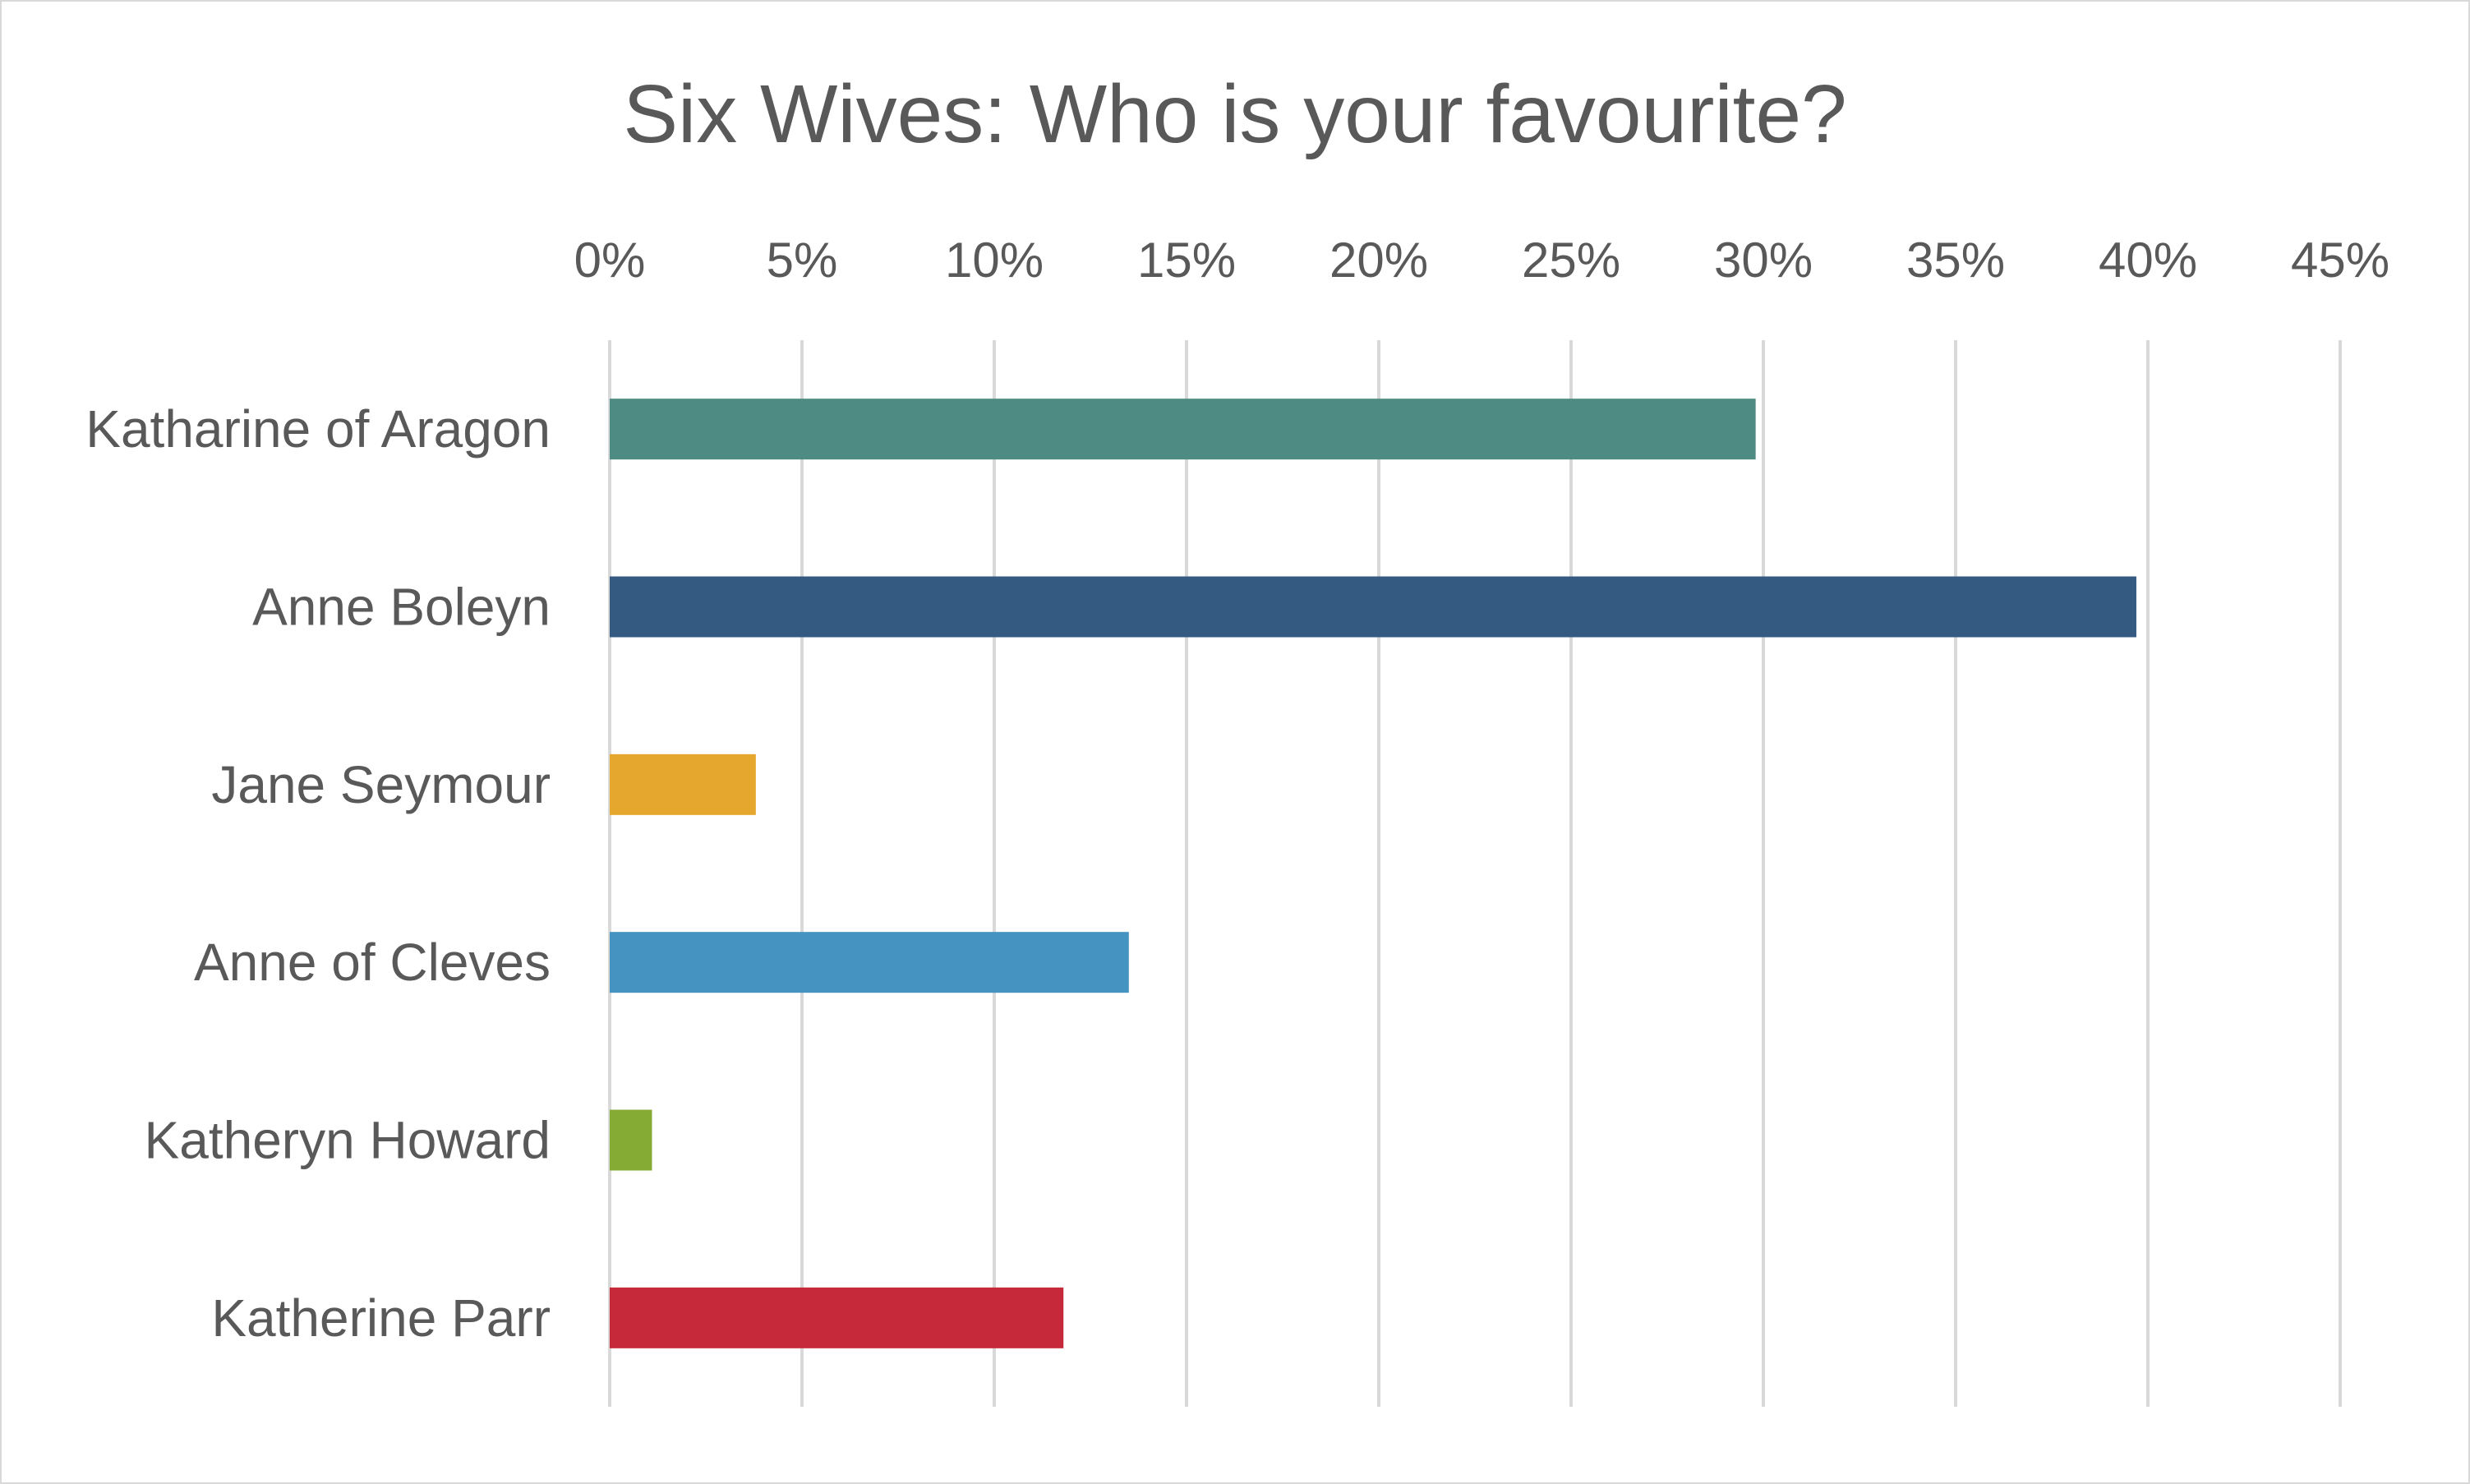 Image resolution: width=2470 pixels, height=1484 pixels. I want to click on category-label: Katheryn Howard, so click(348, 1140).